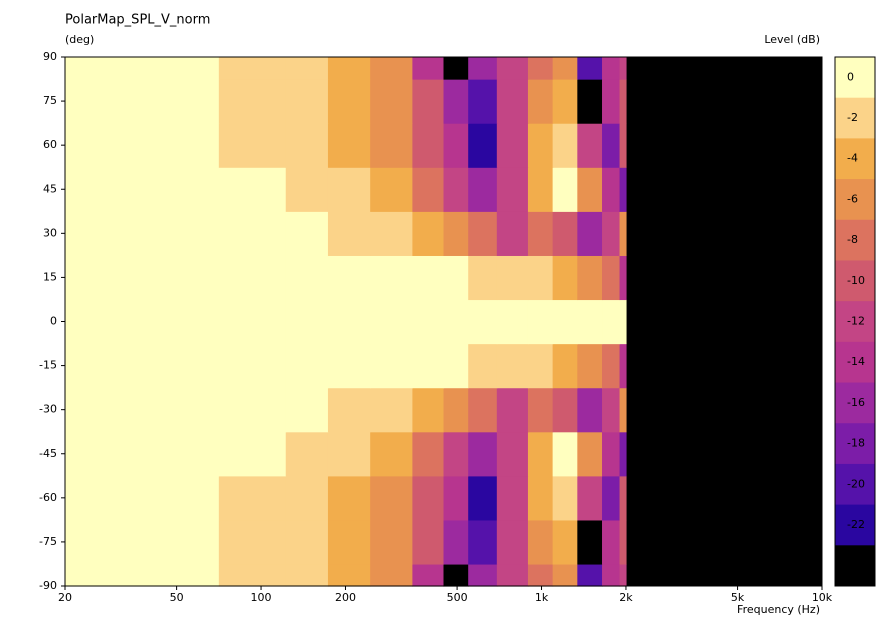  What do you see at coordinates (856, 402) in the screenshot?
I see `colorbar-label: -16` at bounding box center [856, 402].